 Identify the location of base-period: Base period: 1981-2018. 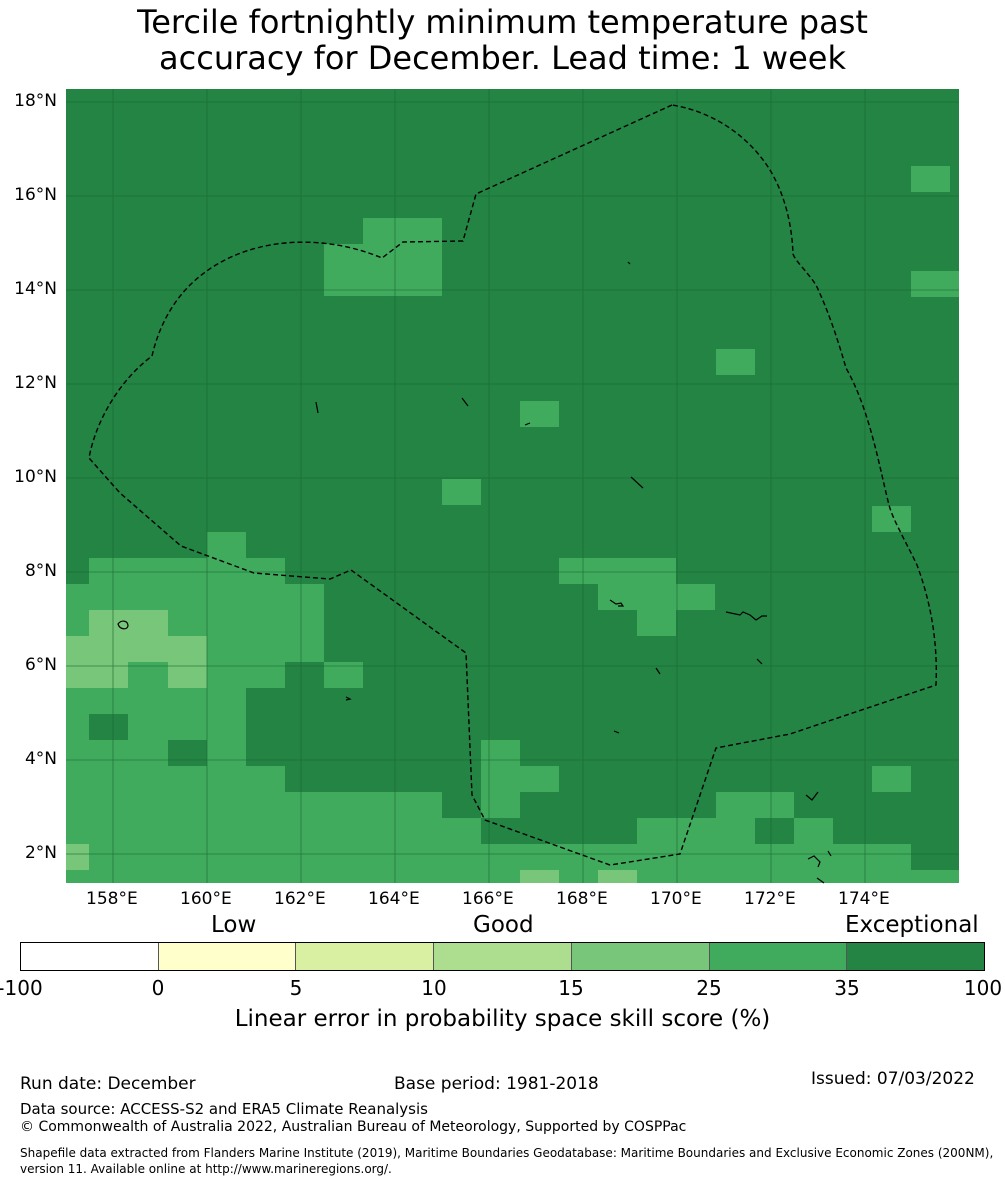
(496, 1084).